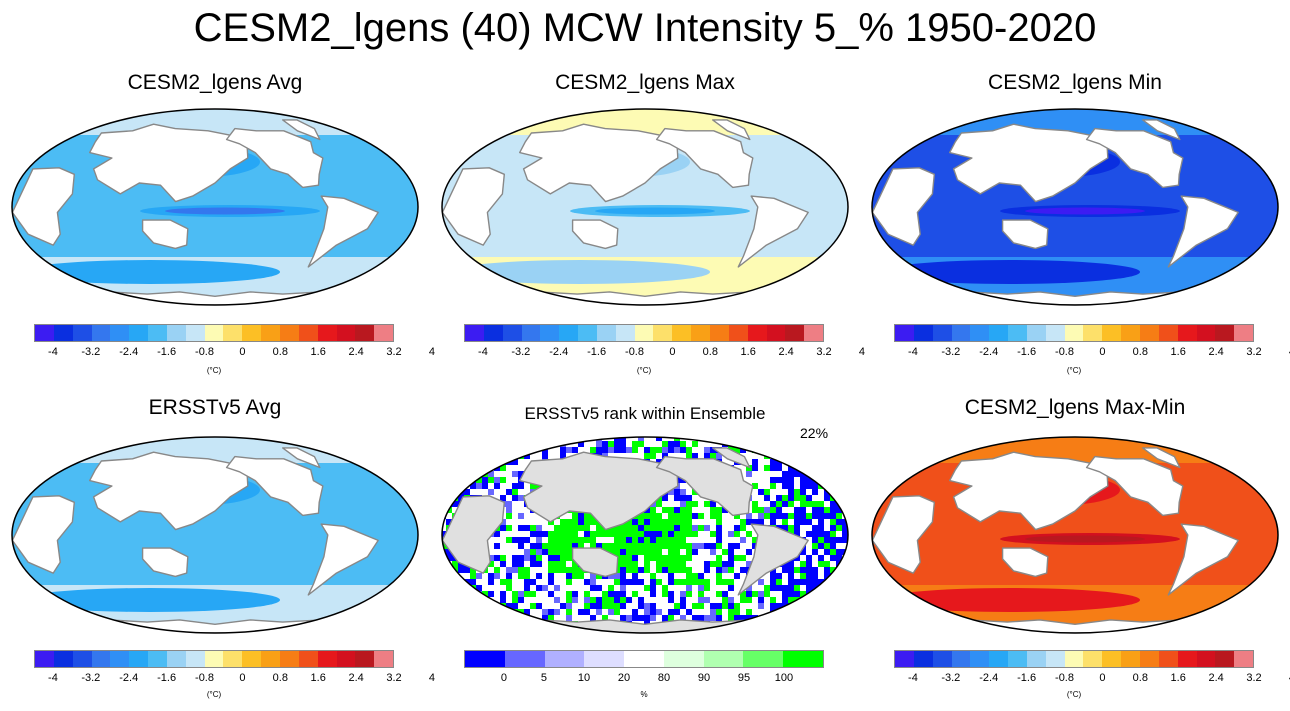  What do you see at coordinates (165, 562) in the screenshot?
I see `land-australia` at bounding box center [165, 562].